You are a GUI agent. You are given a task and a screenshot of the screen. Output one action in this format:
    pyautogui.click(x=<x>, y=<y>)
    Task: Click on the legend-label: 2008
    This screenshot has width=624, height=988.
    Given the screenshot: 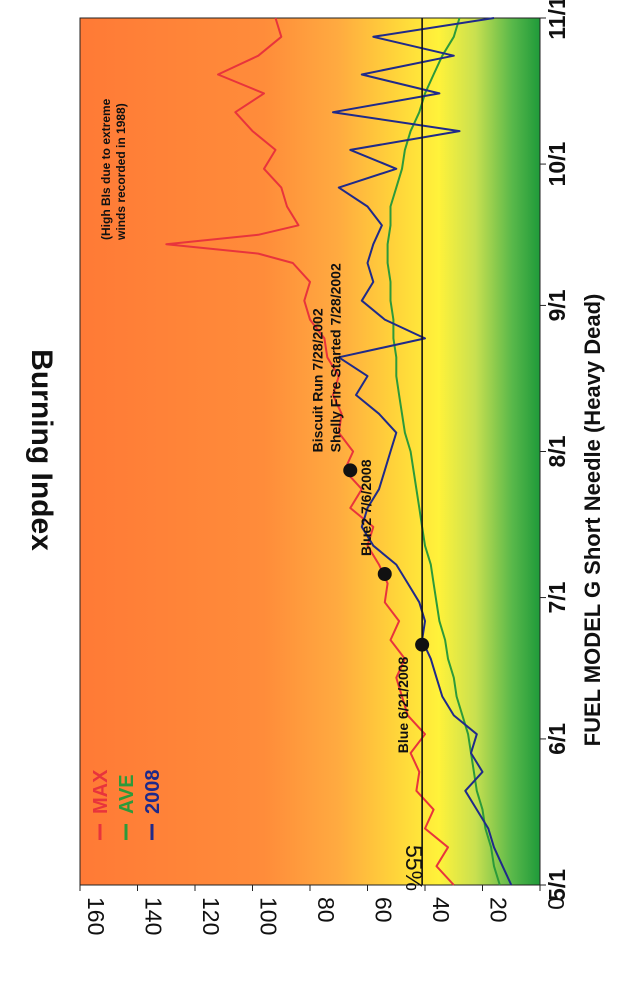 What is the action you would take?
    pyautogui.click(x=153, y=792)
    